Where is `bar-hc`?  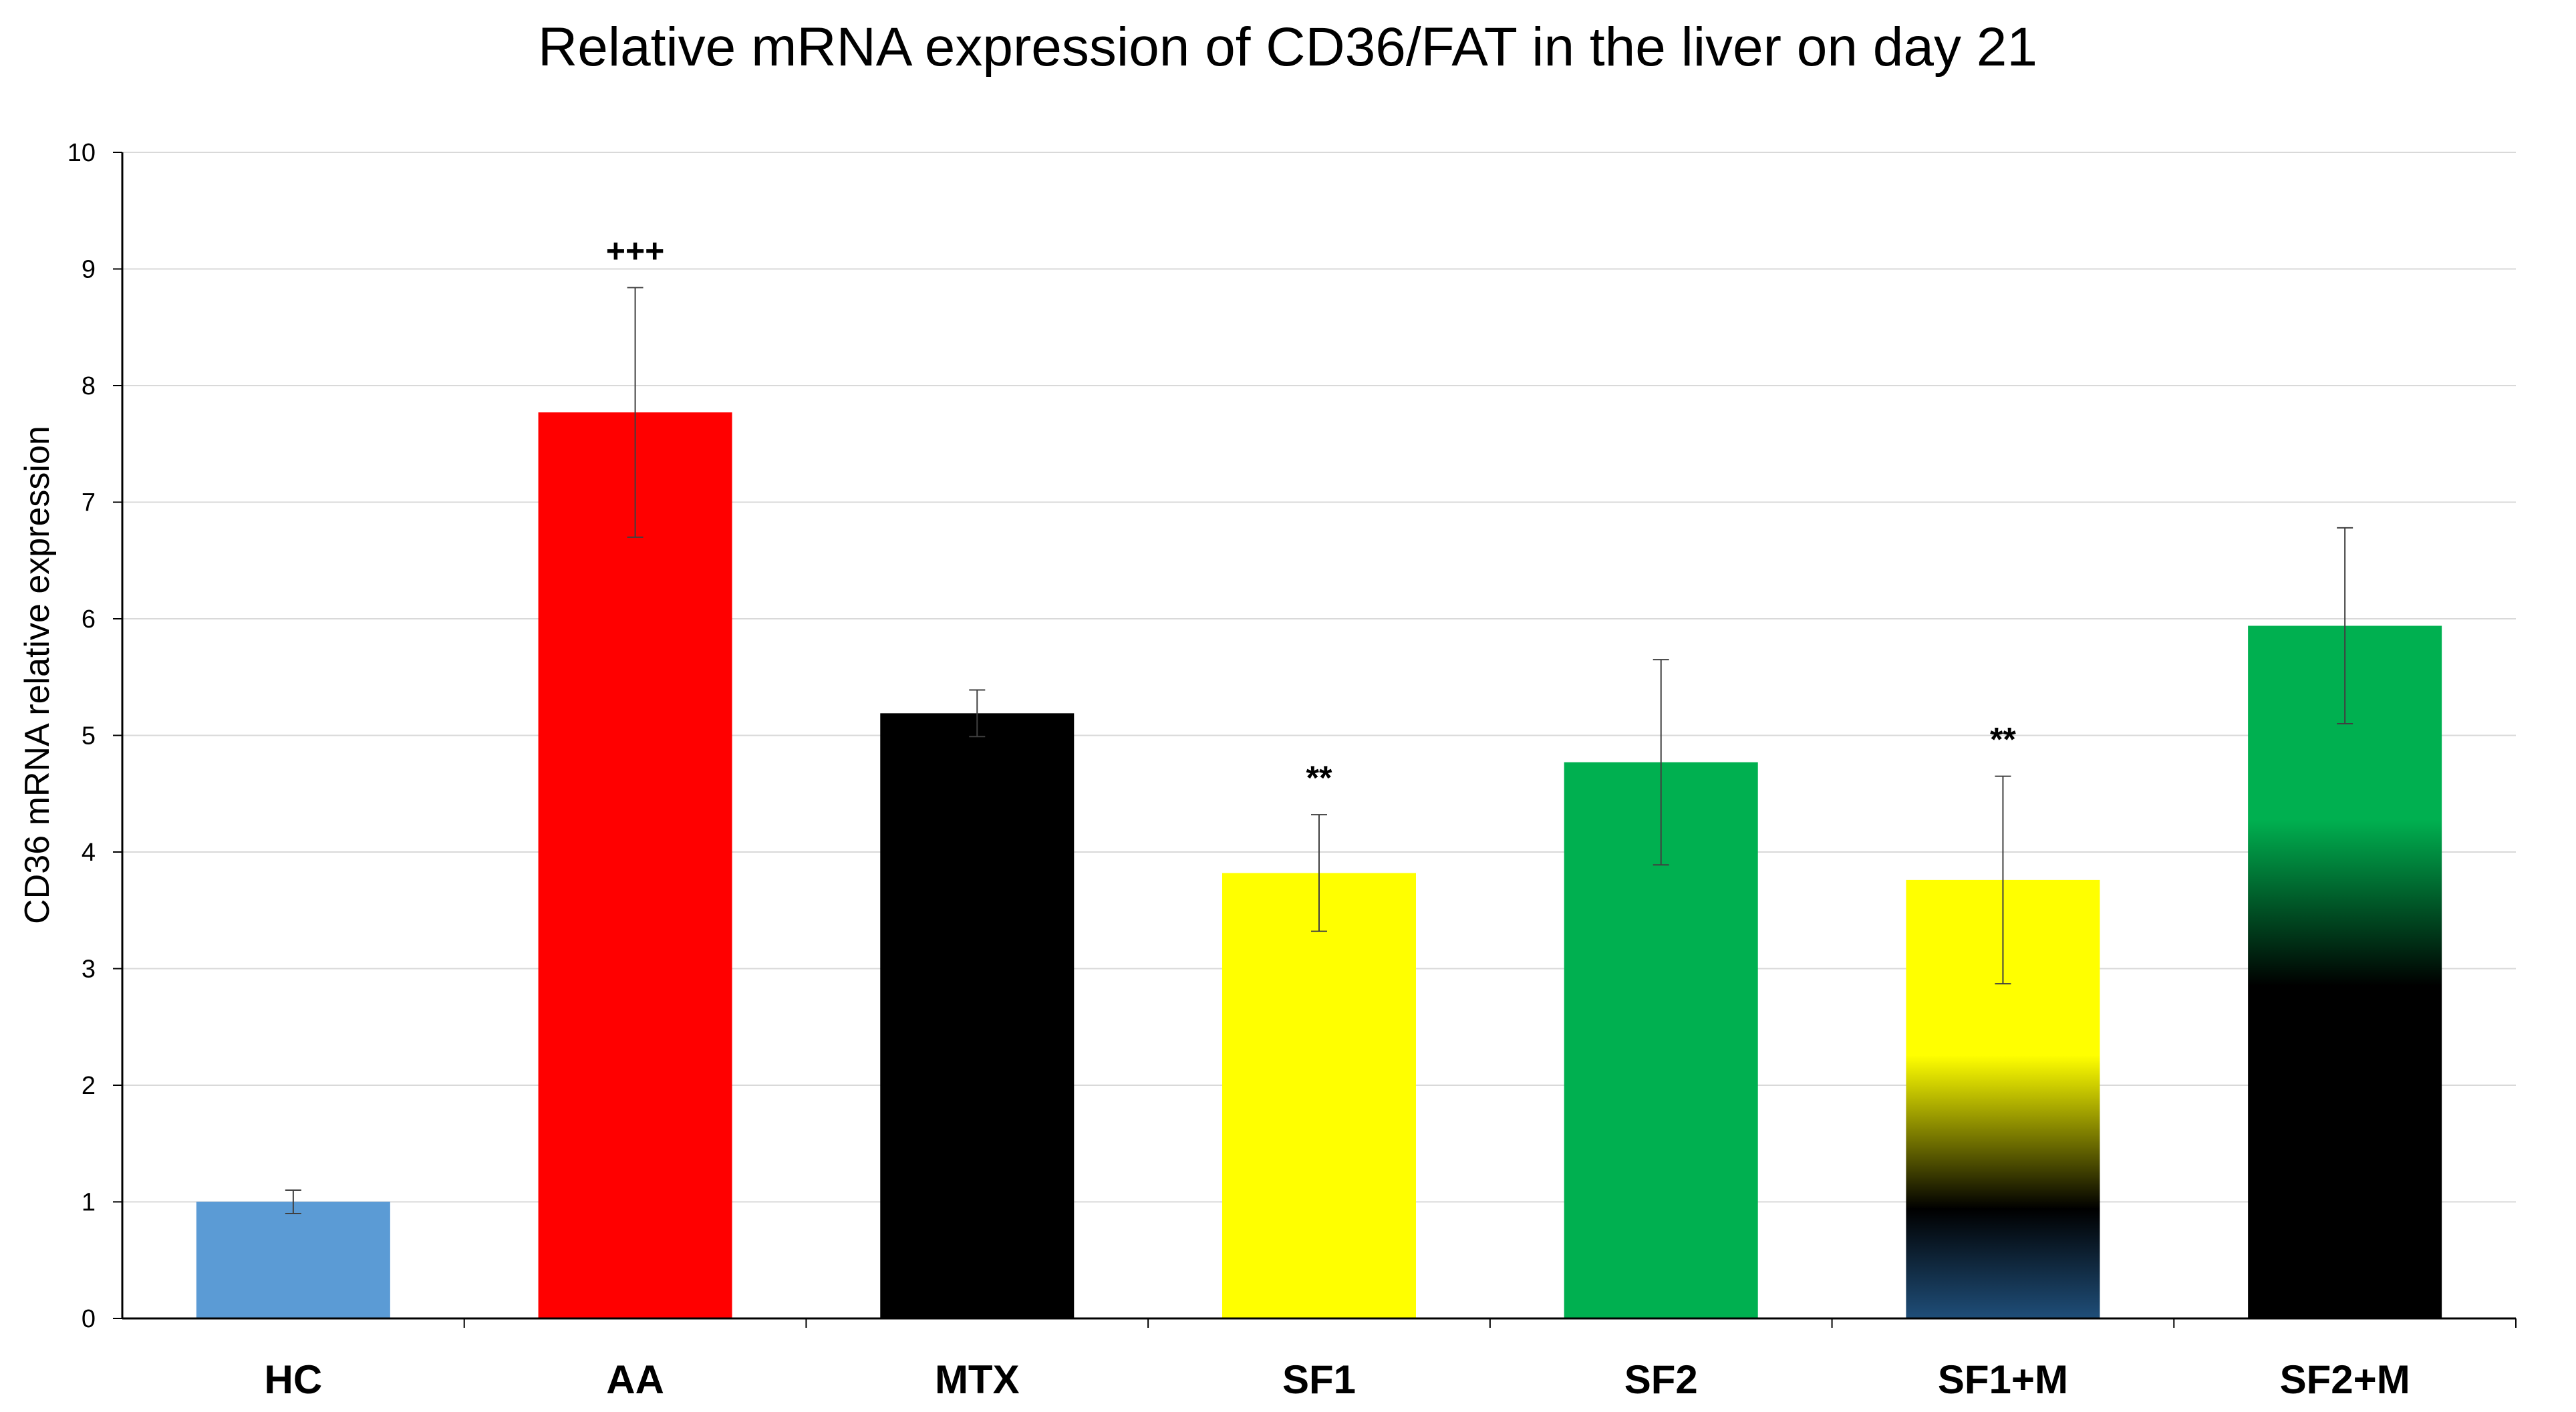
bar-hc is located at coordinates (293, 1260).